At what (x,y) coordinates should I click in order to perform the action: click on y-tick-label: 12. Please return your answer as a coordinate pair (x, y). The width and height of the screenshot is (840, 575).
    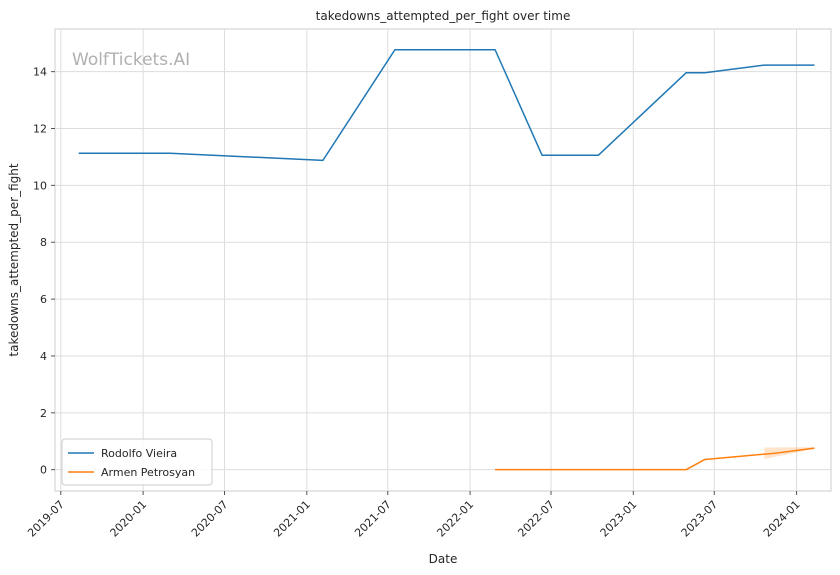
    Looking at the image, I should click on (40, 129).